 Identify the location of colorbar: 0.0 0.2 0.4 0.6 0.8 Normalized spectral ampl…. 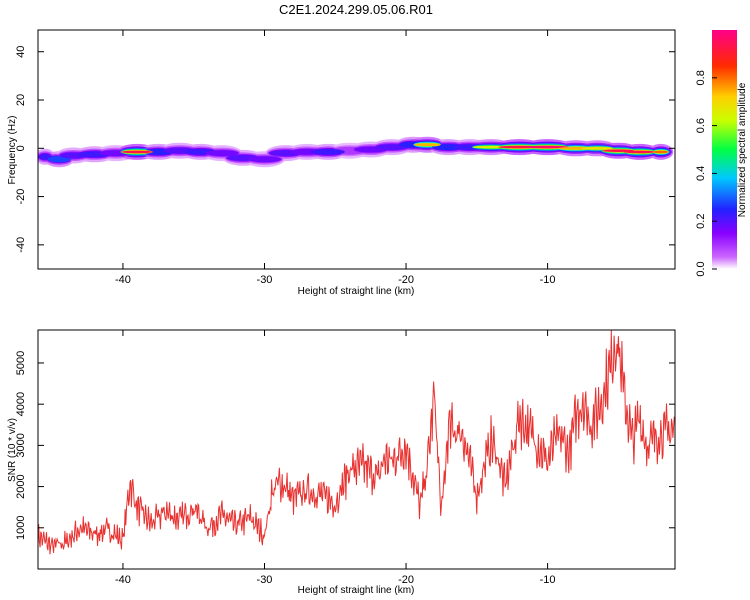
(721, 153).